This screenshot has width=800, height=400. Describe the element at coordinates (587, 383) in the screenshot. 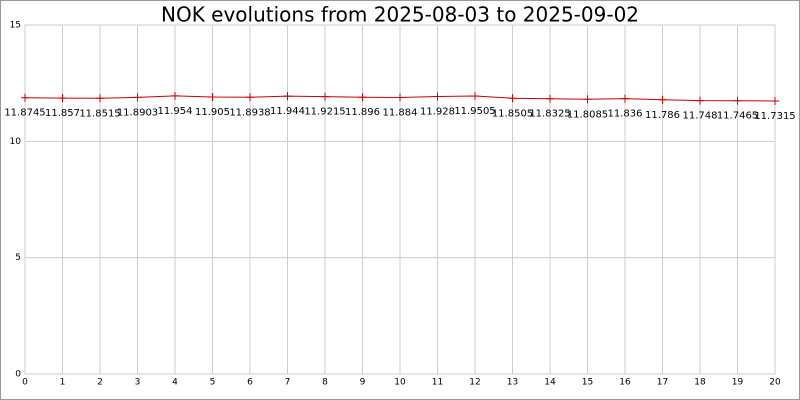

I see `x-tick-label: 15` at that location.